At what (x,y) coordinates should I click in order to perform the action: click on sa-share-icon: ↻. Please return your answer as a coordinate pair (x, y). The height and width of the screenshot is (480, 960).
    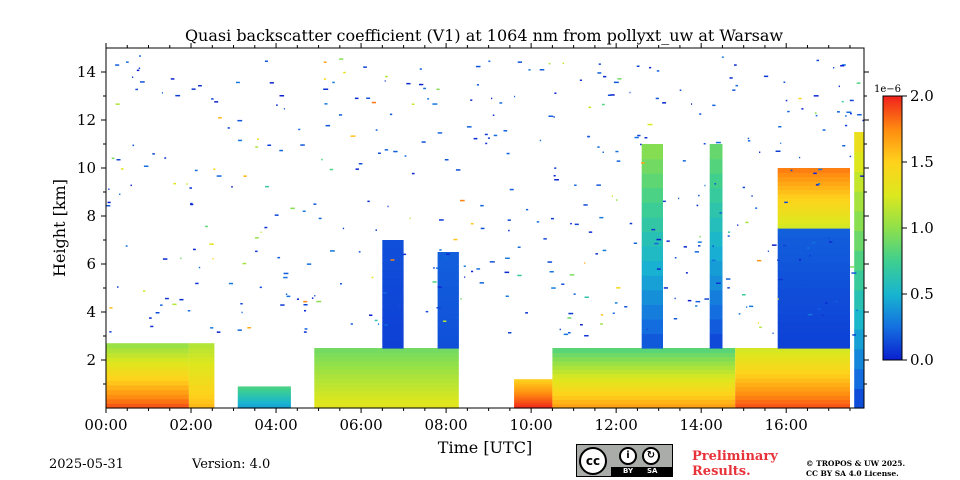
    Looking at the image, I should click on (651, 456).